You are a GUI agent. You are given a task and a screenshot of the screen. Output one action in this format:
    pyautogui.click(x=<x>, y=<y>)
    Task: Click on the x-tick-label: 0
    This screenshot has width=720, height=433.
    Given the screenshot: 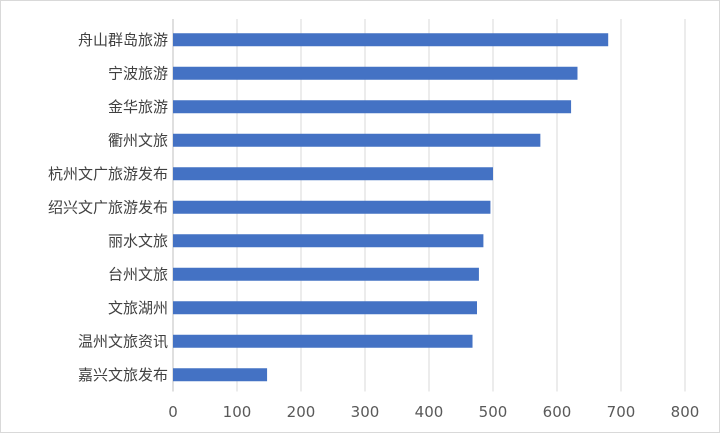 What is the action you would take?
    pyautogui.click(x=173, y=412)
    